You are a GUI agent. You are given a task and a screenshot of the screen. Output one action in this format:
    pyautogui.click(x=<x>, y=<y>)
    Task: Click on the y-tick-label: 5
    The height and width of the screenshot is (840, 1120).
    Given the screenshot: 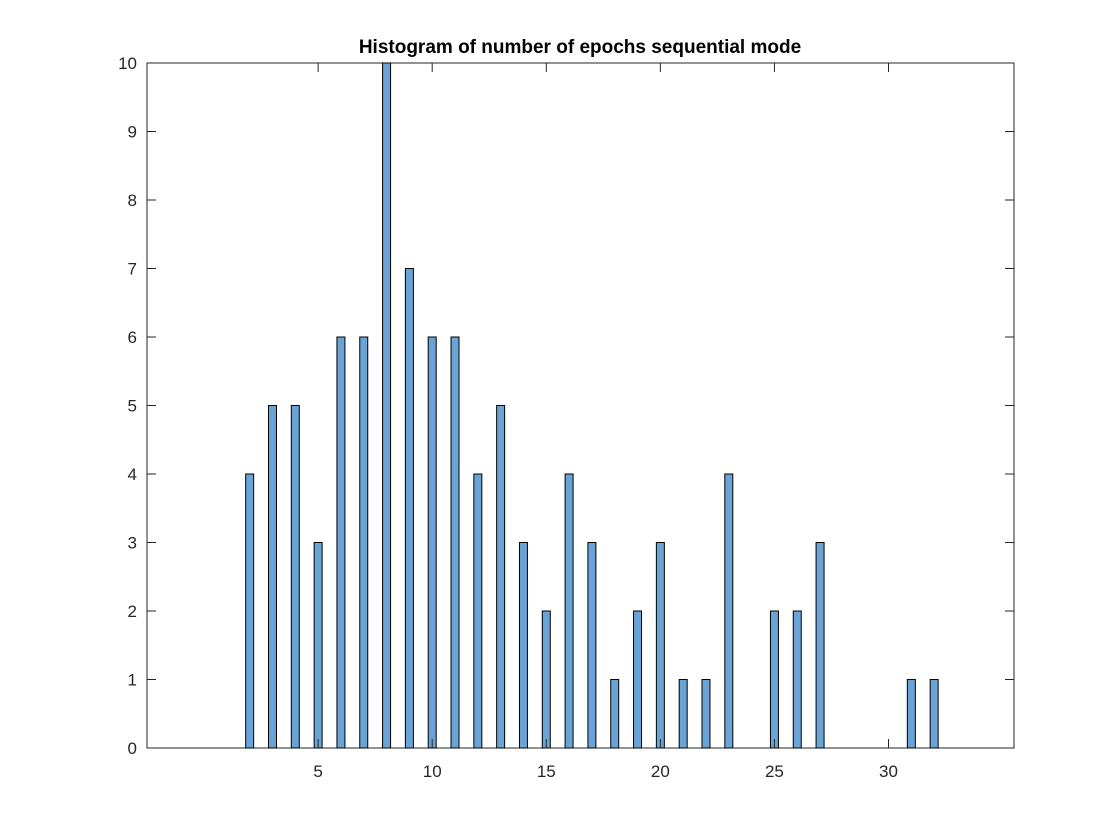 What is the action you would take?
    pyautogui.click(x=132, y=406)
    